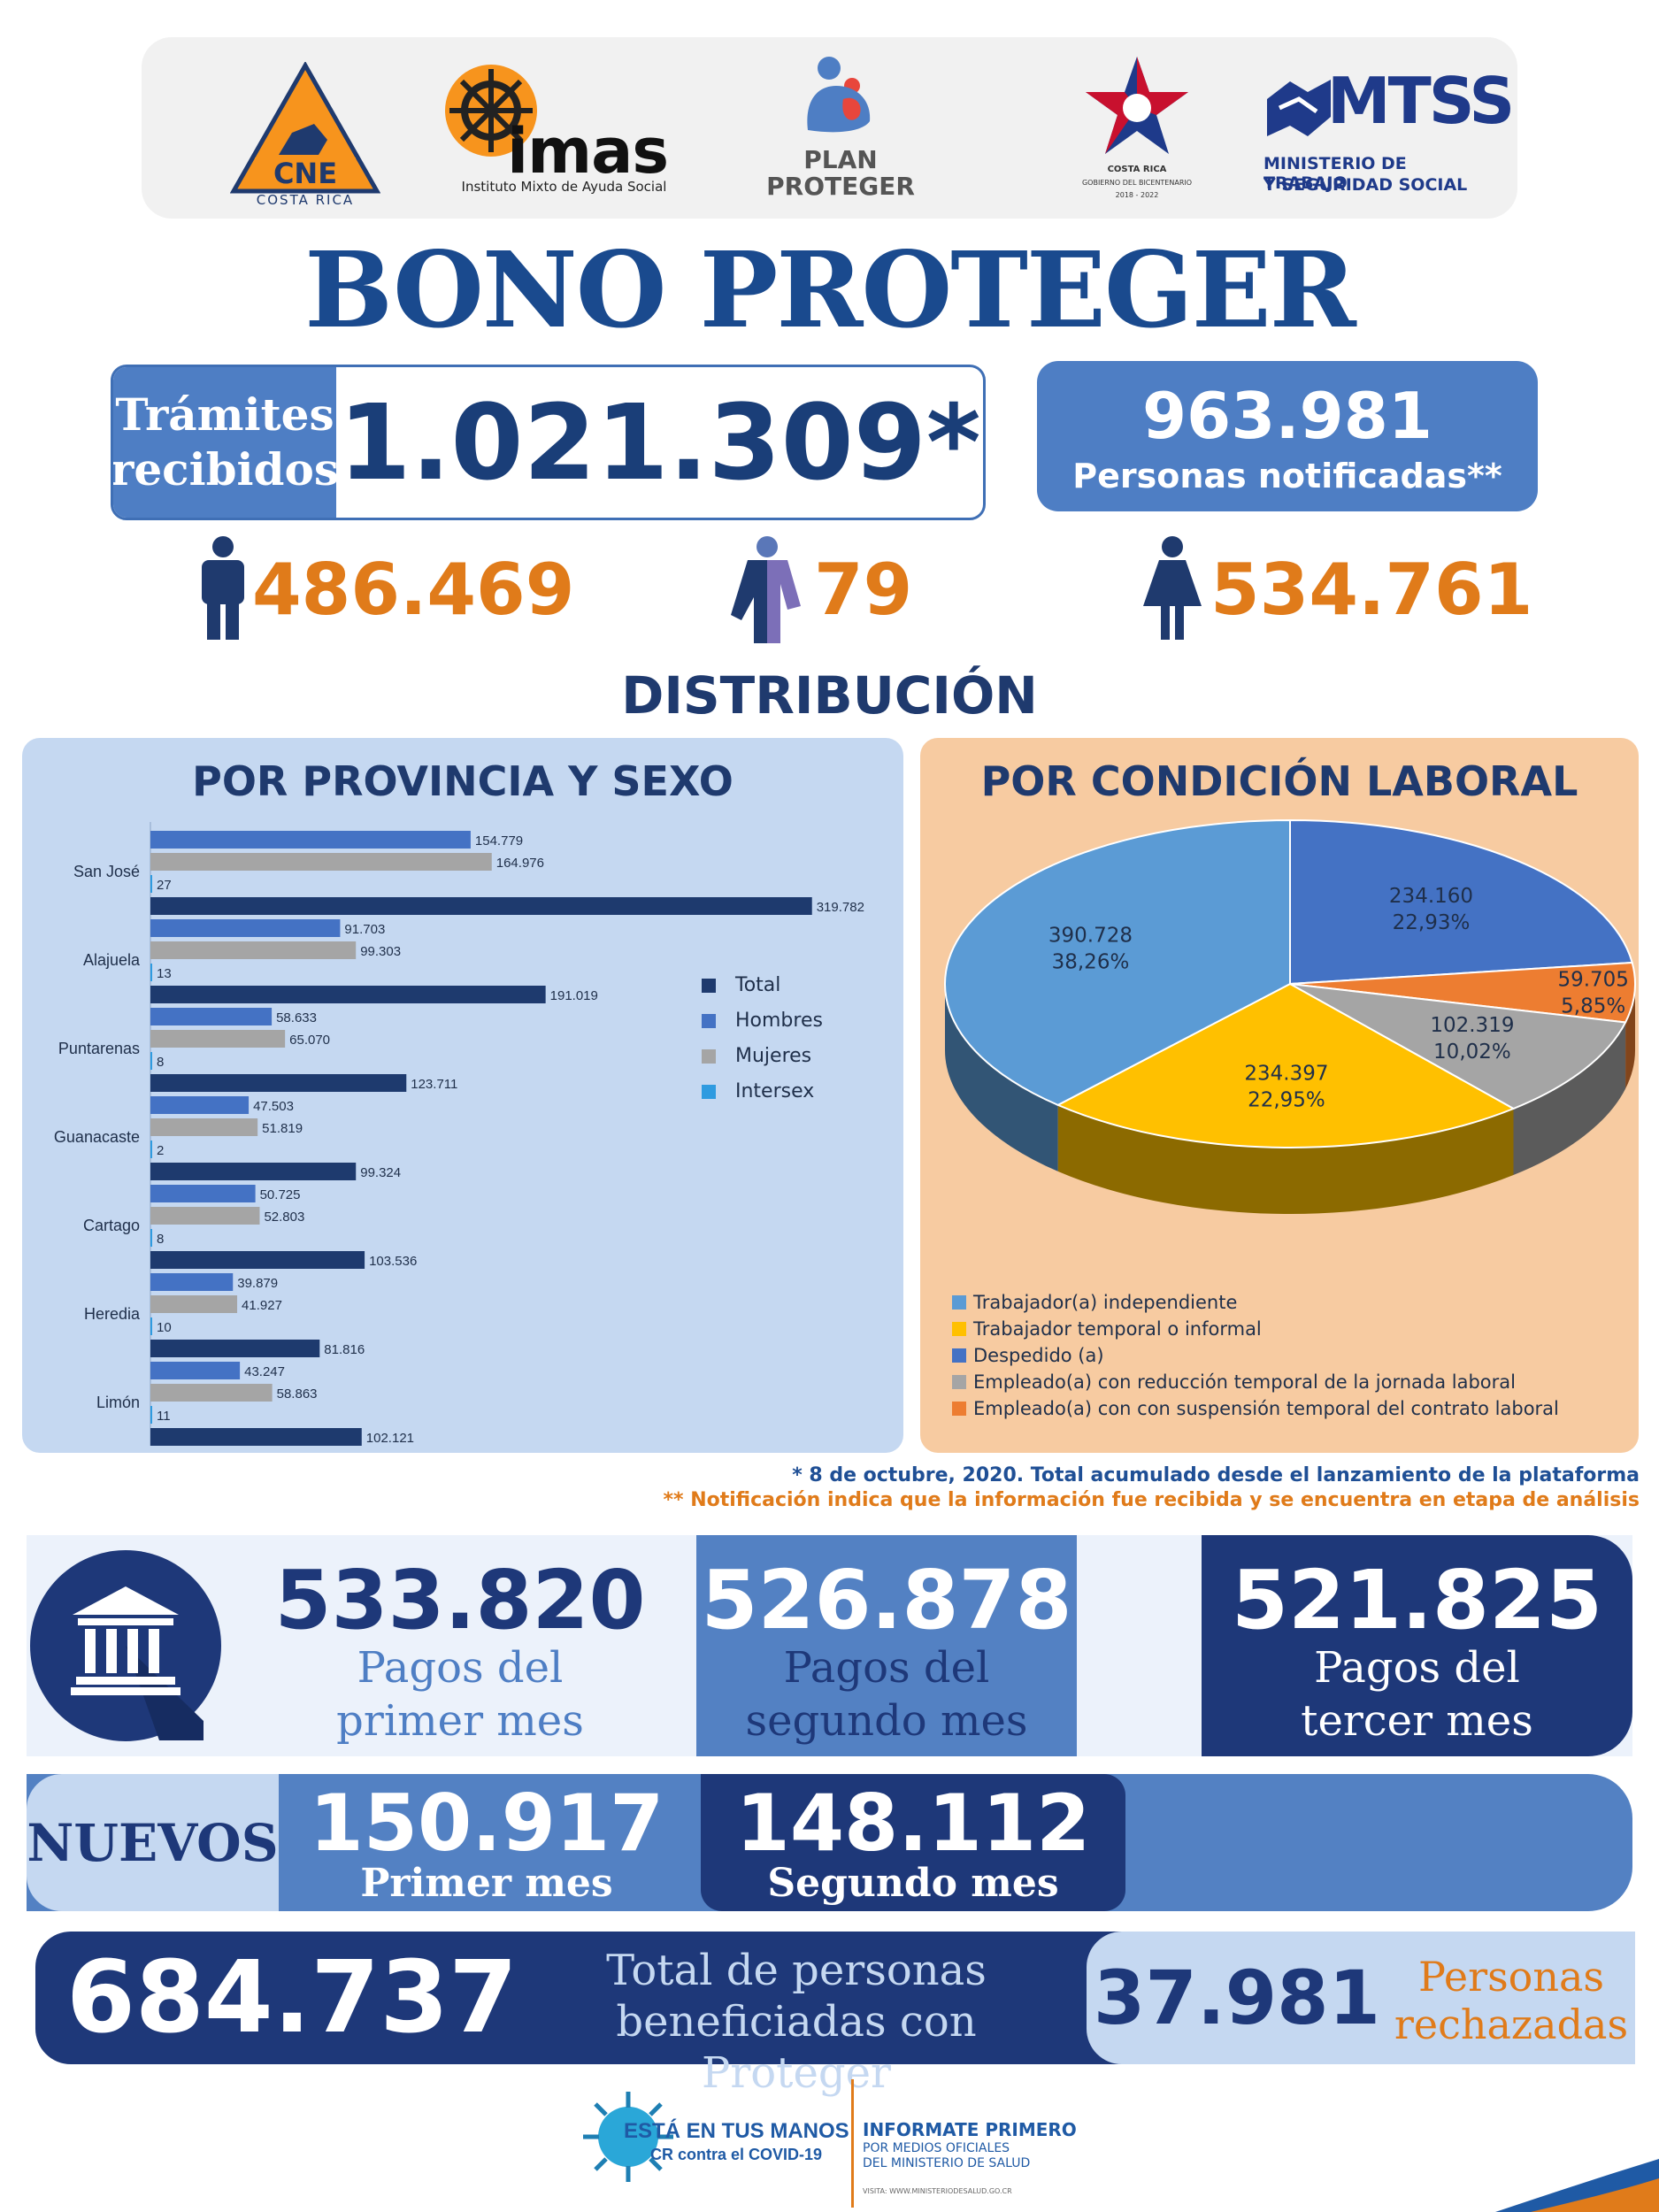 The height and width of the screenshot is (2212, 1659). Describe the element at coordinates (1592, 981) in the screenshot. I see `pie-value-empleado-a-con-con-suspension-temporal-del-contrato-laboral: 59.705` at that location.